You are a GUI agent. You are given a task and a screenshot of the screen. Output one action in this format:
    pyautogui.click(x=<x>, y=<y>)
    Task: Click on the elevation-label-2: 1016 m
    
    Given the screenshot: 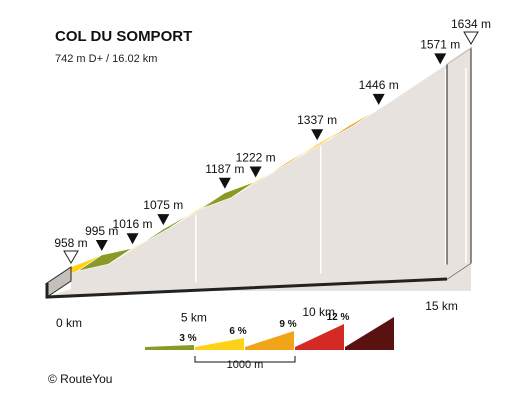 What is the action you would take?
    pyautogui.click(x=133, y=224)
    